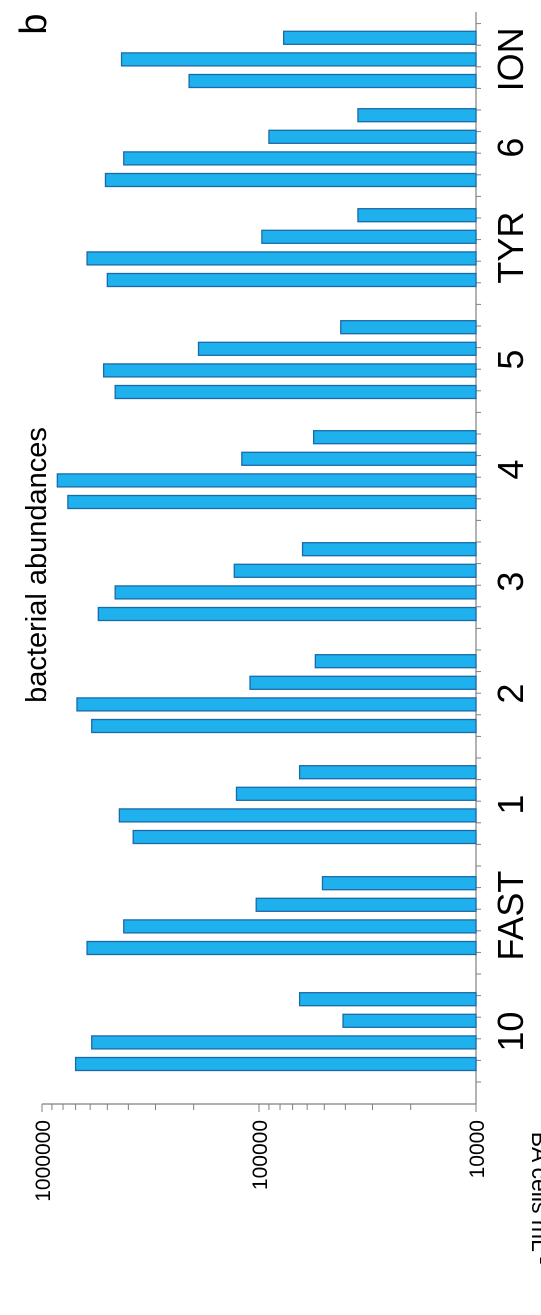 The height and width of the screenshot is (1315, 541). What do you see at coordinates (477, 1149) in the screenshot?
I see `value-tick-label: 10000` at bounding box center [477, 1149].